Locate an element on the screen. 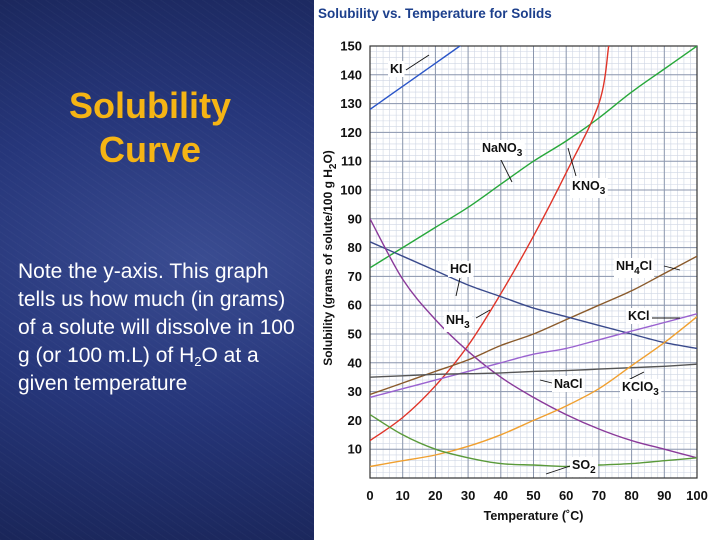  y-tick-label: 120 is located at coordinates (351, 132).